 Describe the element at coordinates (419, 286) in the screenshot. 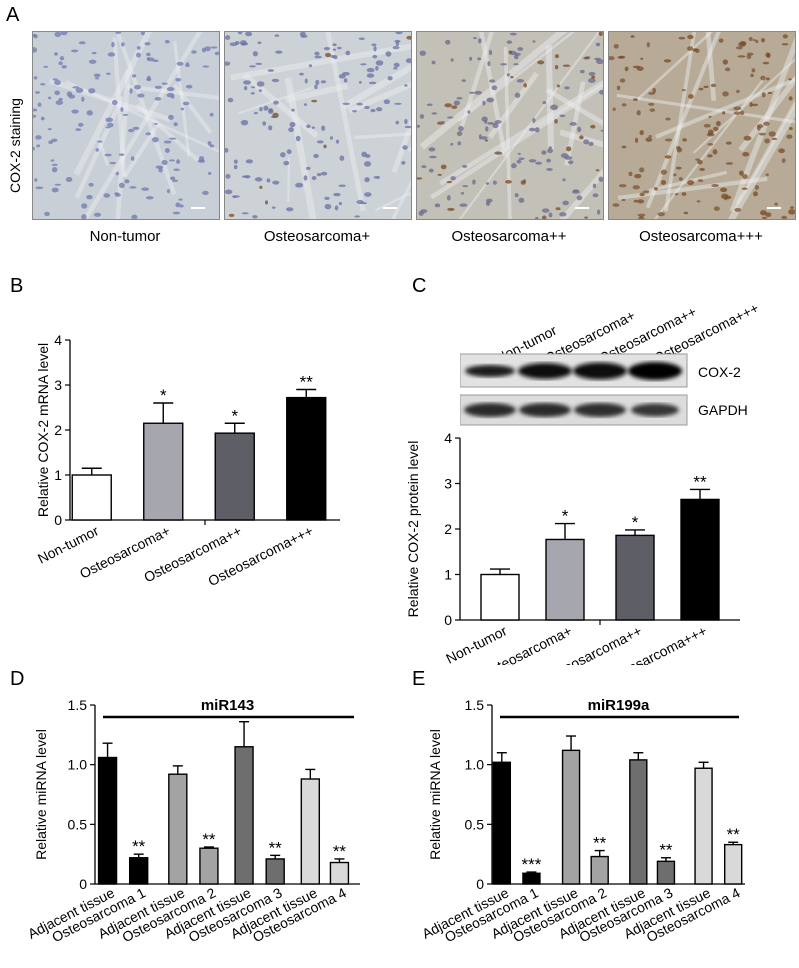

I see `panel-label-c: C` at that location.